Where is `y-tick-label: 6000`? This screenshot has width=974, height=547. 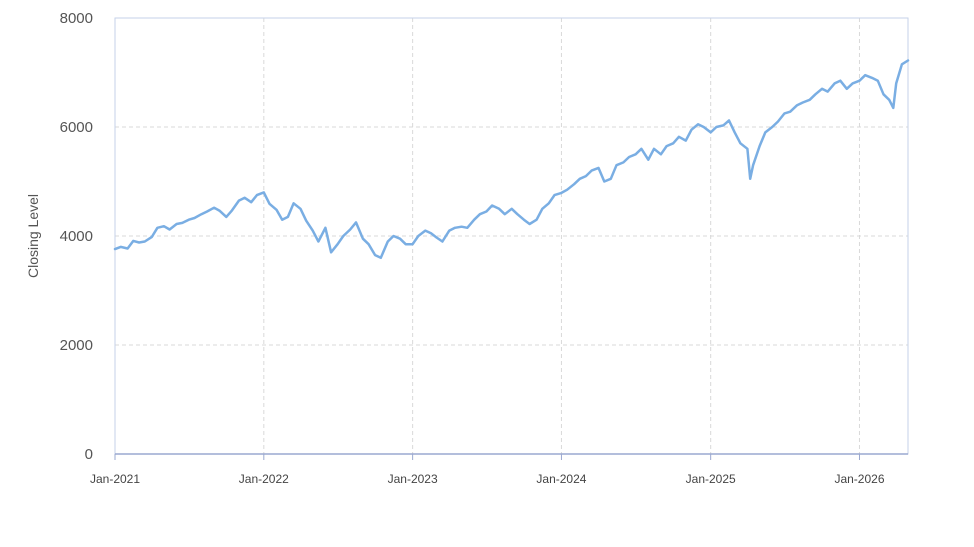 y-tick-label: 6000 is located at coordinates (76, 127).